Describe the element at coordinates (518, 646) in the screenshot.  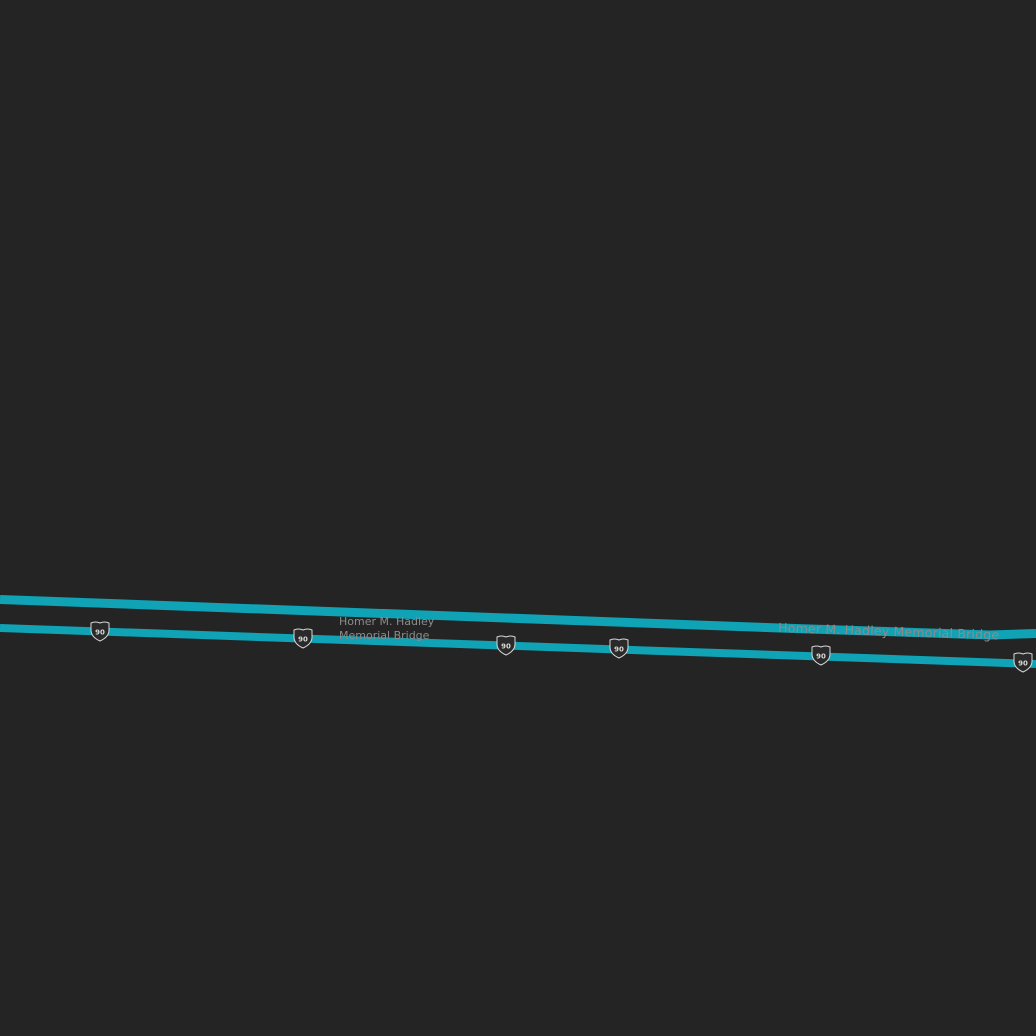
I see `road-bridge-south-span` at that location.